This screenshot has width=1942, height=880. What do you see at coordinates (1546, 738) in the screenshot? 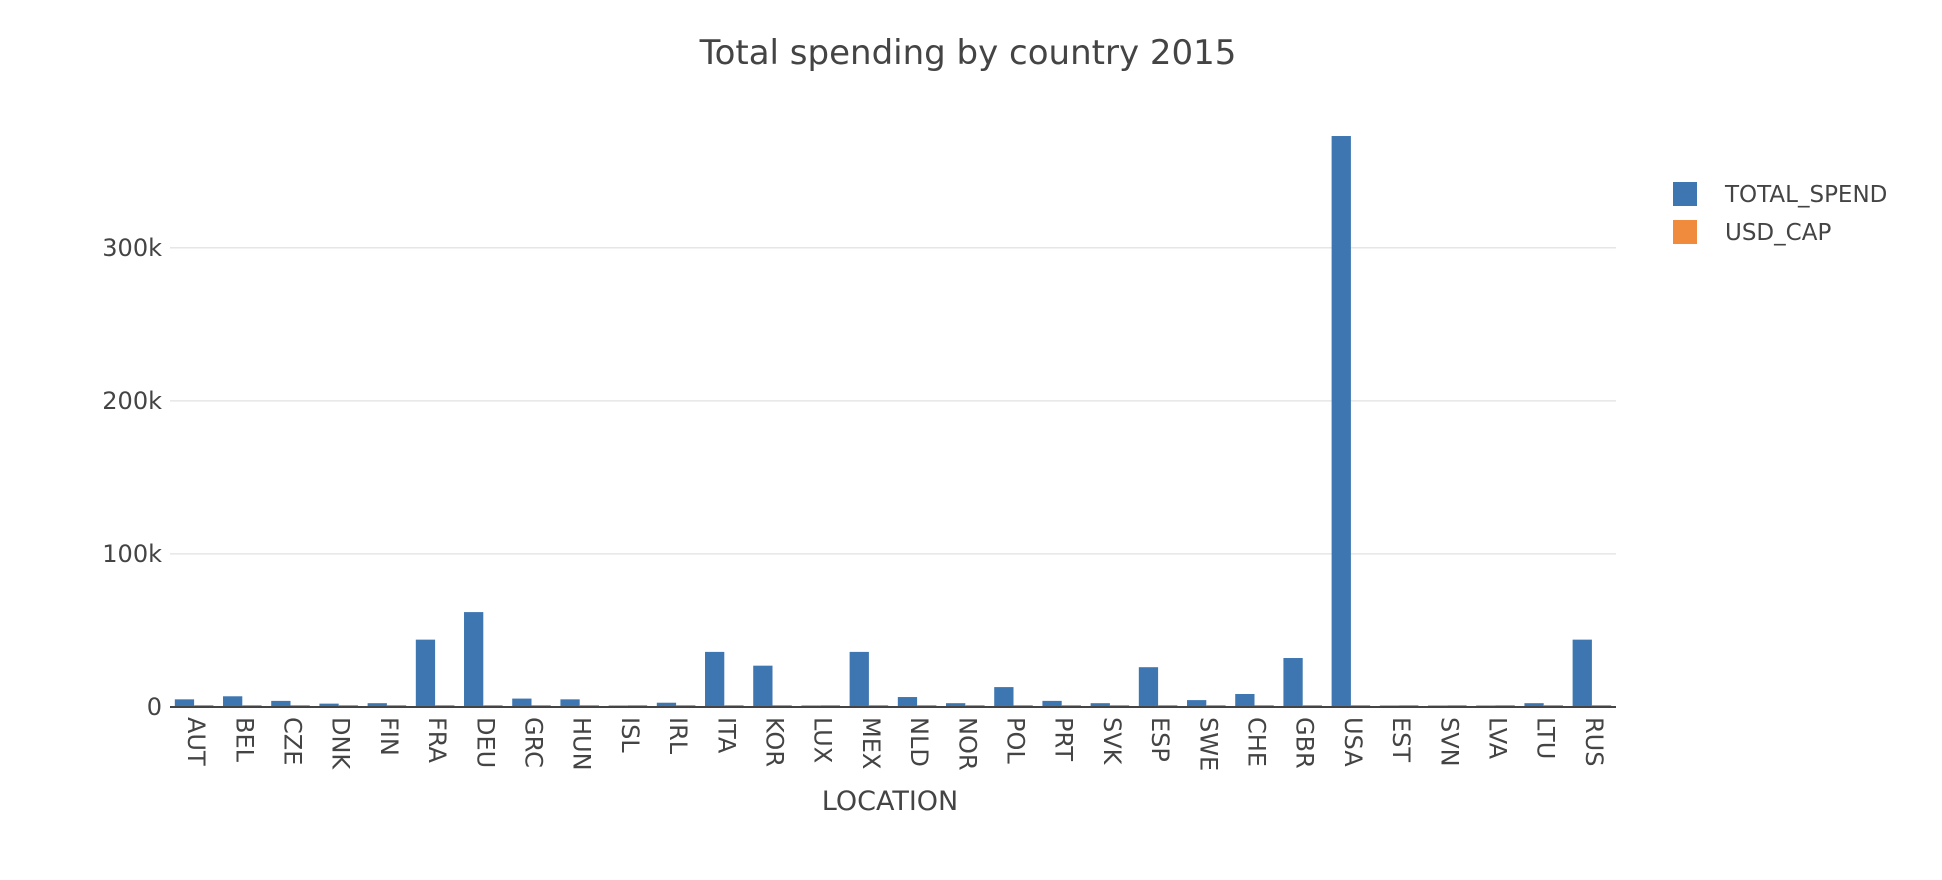
I see `x-tick-label: LTU` at bounding box center [1546, 738].